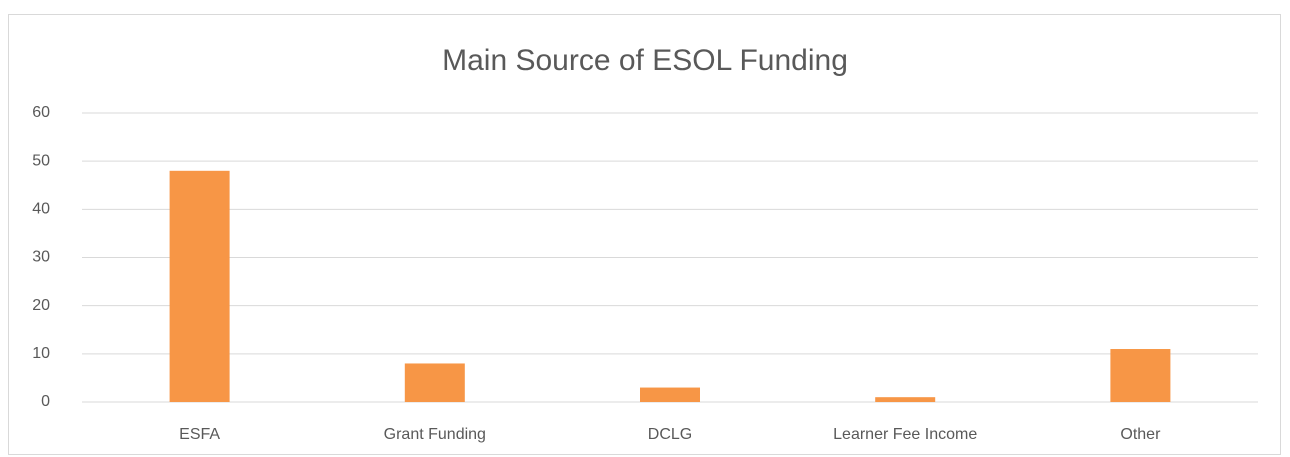 This screenshot has height=457, width=1290. Describe the element at coordinates (199, 434) in the screenshot. I see `x-tick-label: ESFA` at that location.